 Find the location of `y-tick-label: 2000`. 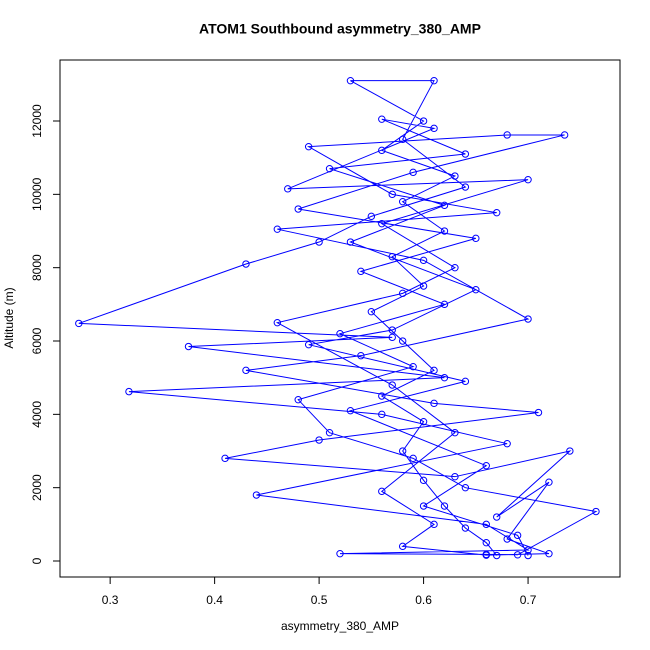

y-tick-label: 2000 is located at coordinates (37, 487).